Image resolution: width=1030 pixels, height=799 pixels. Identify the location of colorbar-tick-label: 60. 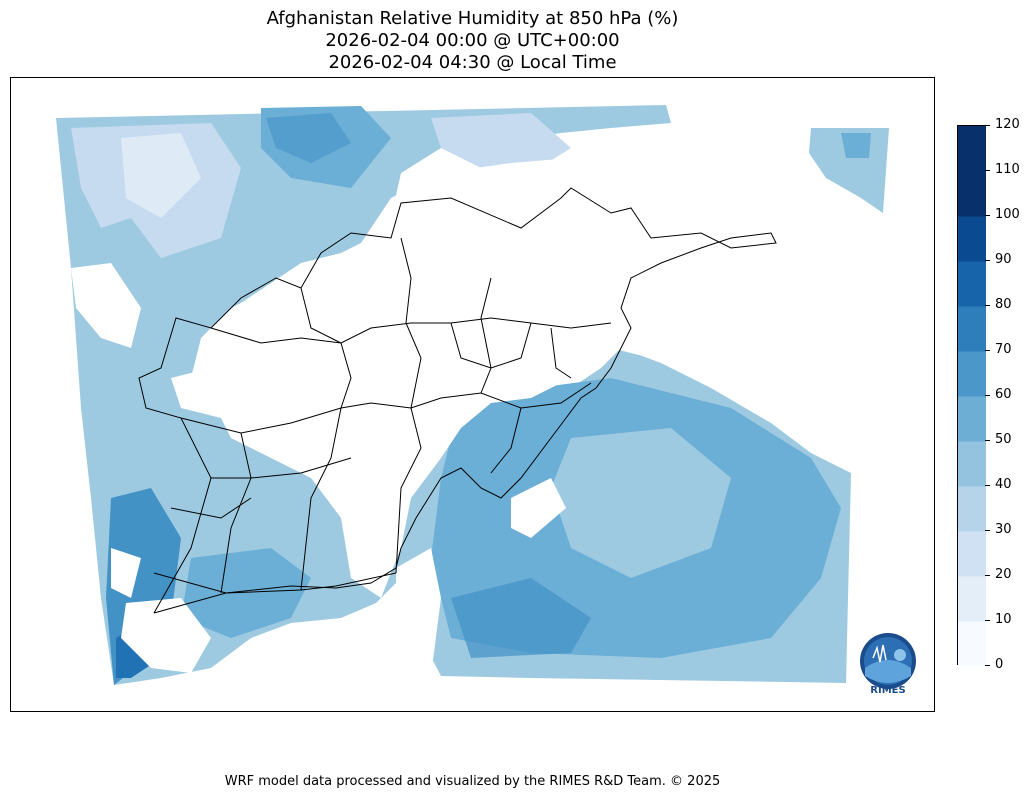
(1003, 394).